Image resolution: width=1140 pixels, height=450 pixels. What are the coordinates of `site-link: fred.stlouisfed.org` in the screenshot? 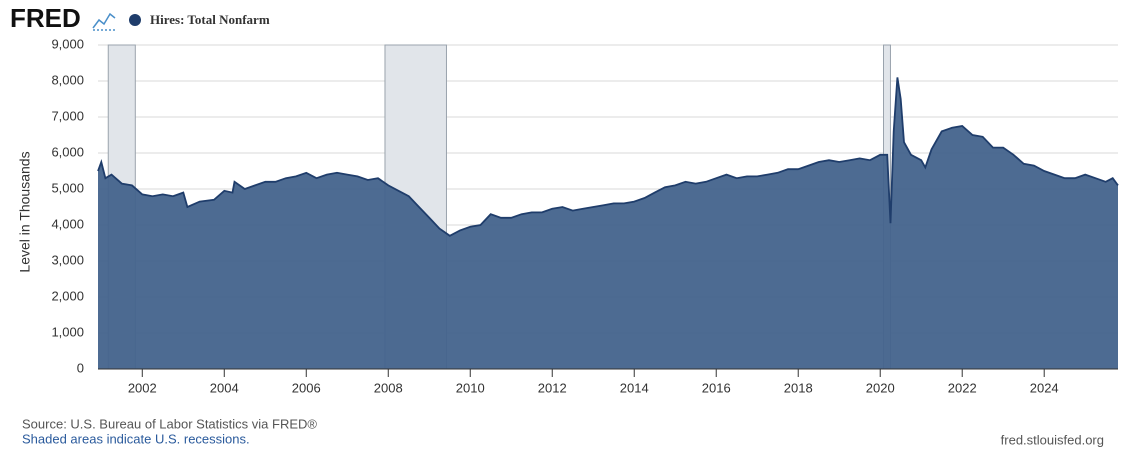 It's located at (1052, 439).